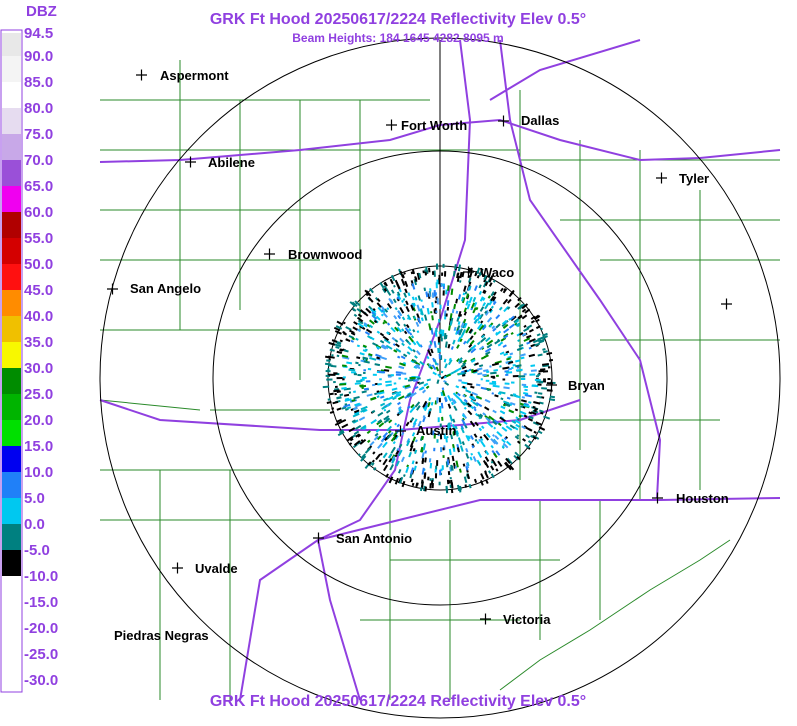 This screenshot has height=726, width=797. I want to click on coastline, so click(615, 615).